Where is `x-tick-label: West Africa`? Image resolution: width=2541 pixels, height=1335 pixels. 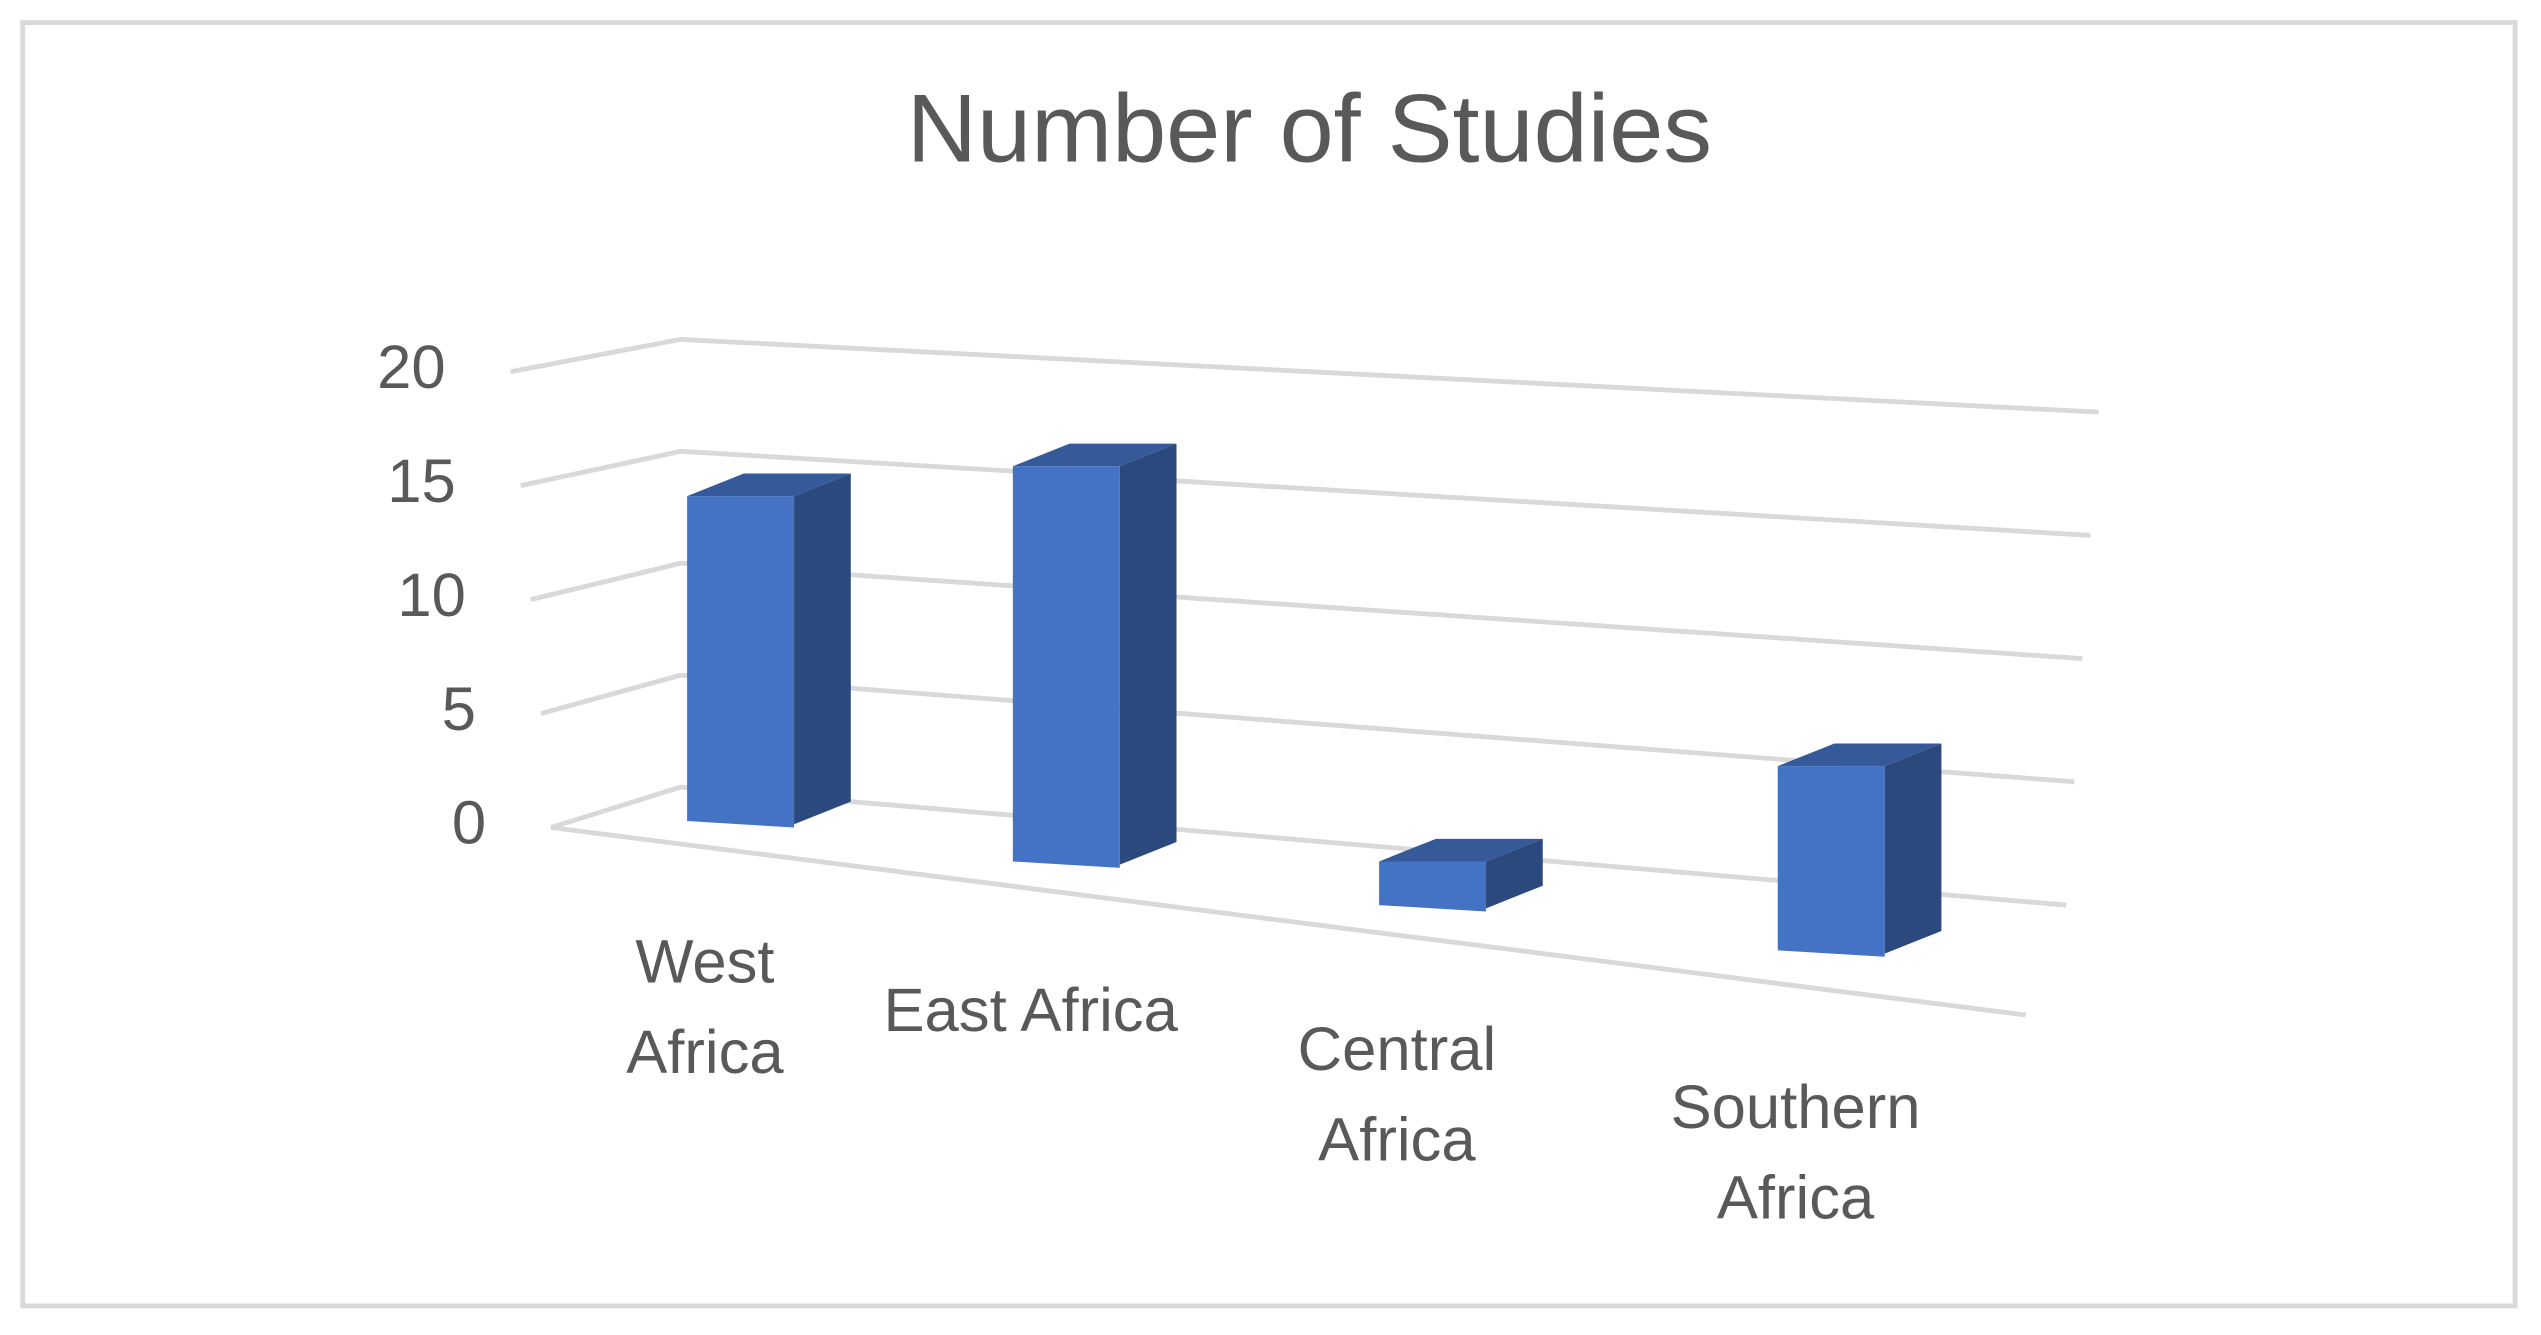
x-tick-label: West Africa is located at coordinates (705, 1008).